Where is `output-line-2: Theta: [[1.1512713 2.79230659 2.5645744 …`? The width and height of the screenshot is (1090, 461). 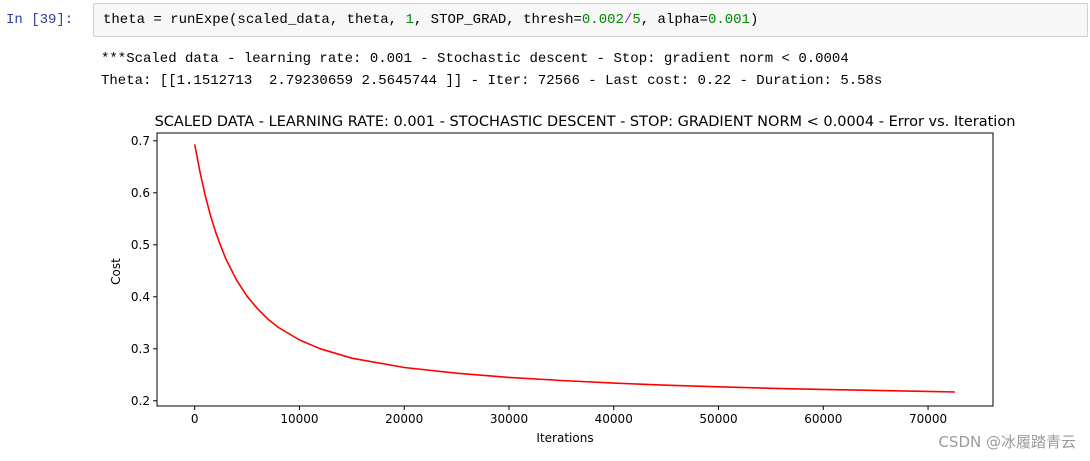 output-line-2: Theta: [[1.1512713 2.79230659 2.5645744 … is located at coordinates (492, 81).